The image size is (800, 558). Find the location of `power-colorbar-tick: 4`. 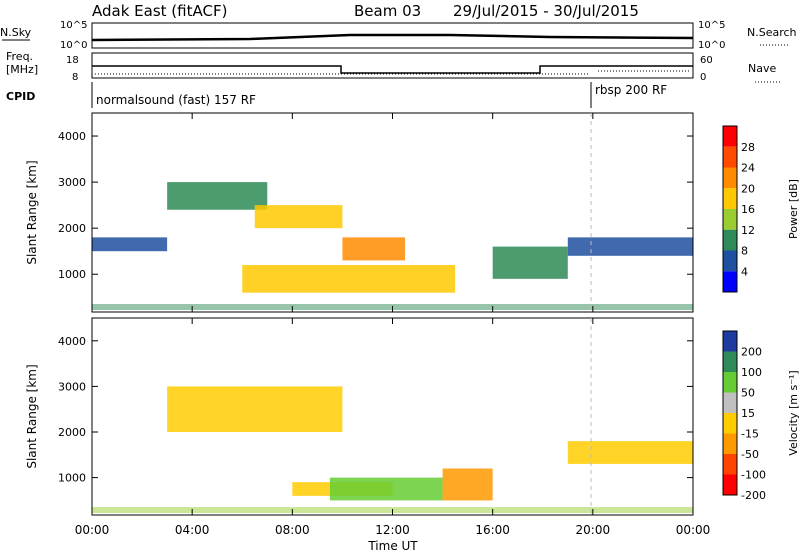

power-colorbar-tick: 4 is located at coordinates (744, 271).